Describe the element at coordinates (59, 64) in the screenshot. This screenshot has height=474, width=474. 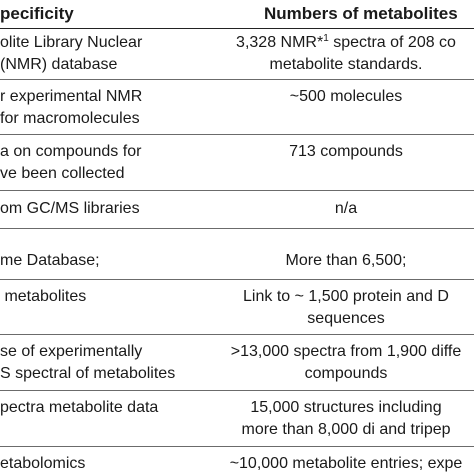
I see `row-1-specificity-line-2: (NMR) database` at that location.